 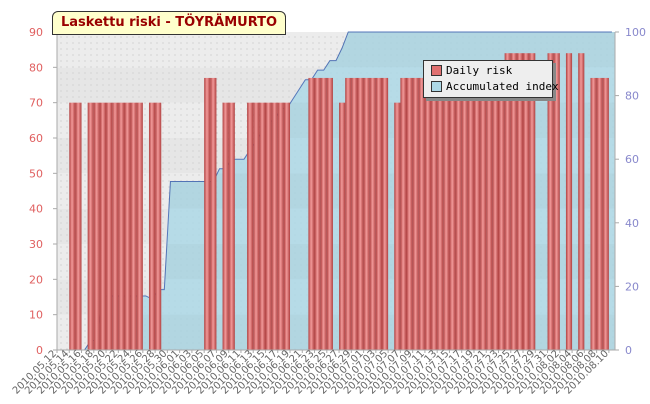 I want to click on y-tick-label-left: 80, so click(x=36, y=67).